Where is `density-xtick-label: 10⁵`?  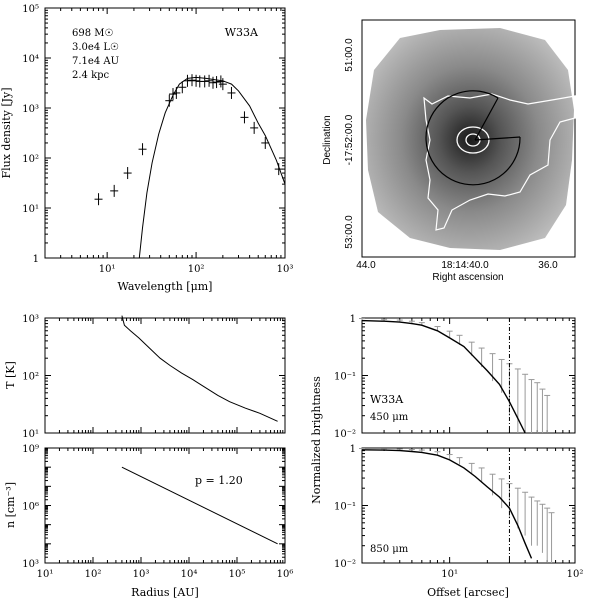
density-xtick-label: 10⁵ is located at coordinates (237, 574).